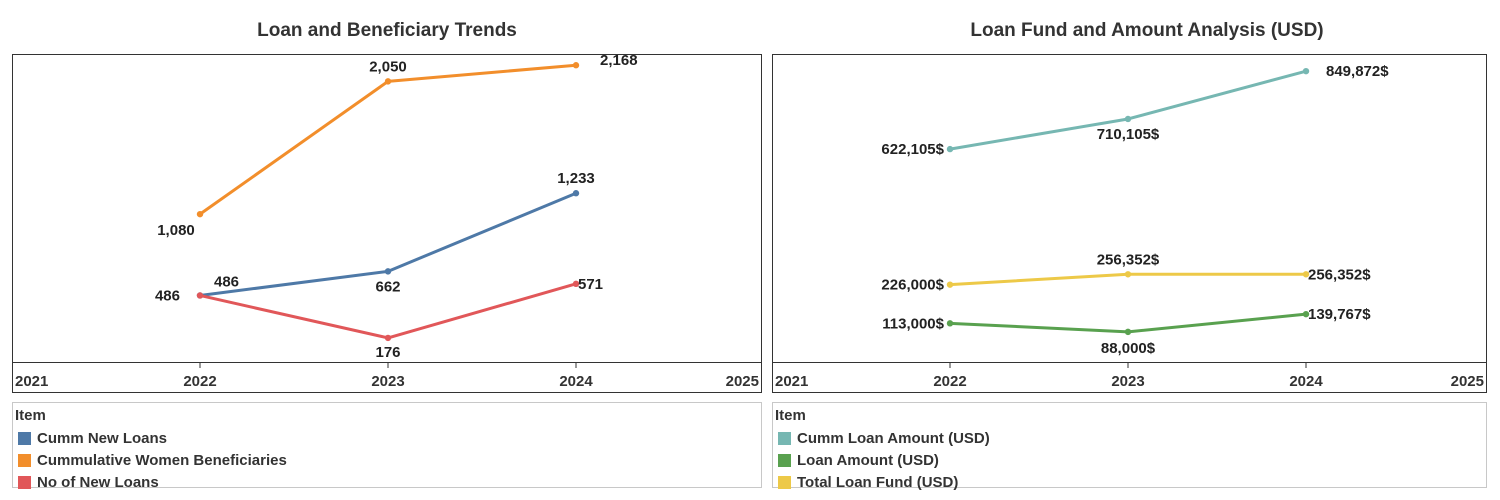 This screenshot has width=1500, height=500. Describe the element at coordinates (387, 352) in the screenshot. I see `data-label: 176` at that location.